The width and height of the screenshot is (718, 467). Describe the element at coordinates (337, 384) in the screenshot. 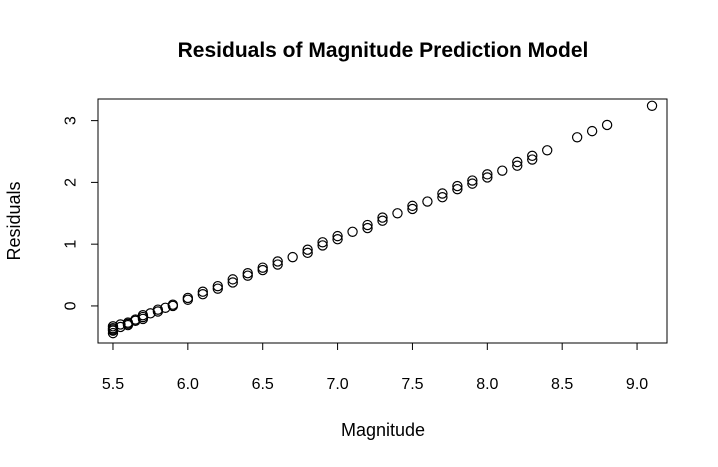

I see `x-tick-label: 7.0` at that location.